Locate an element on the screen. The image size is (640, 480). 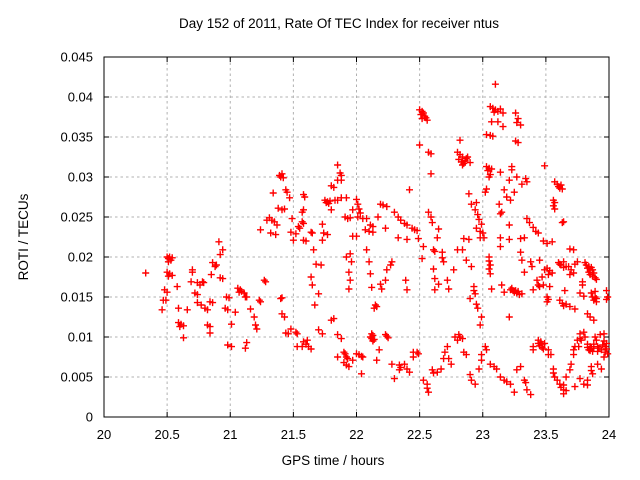
x-tick-label: 20 is located at coordinates (104, 434).